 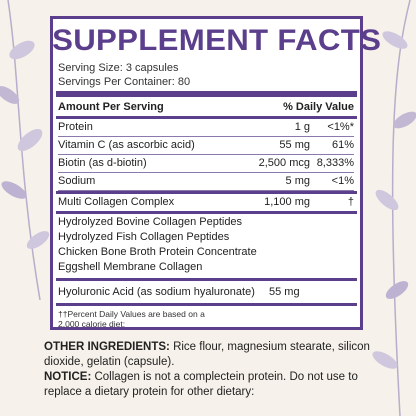 I want to click on table-header: Amount Per Serving % Daily Value, so click(x=206, y=107).